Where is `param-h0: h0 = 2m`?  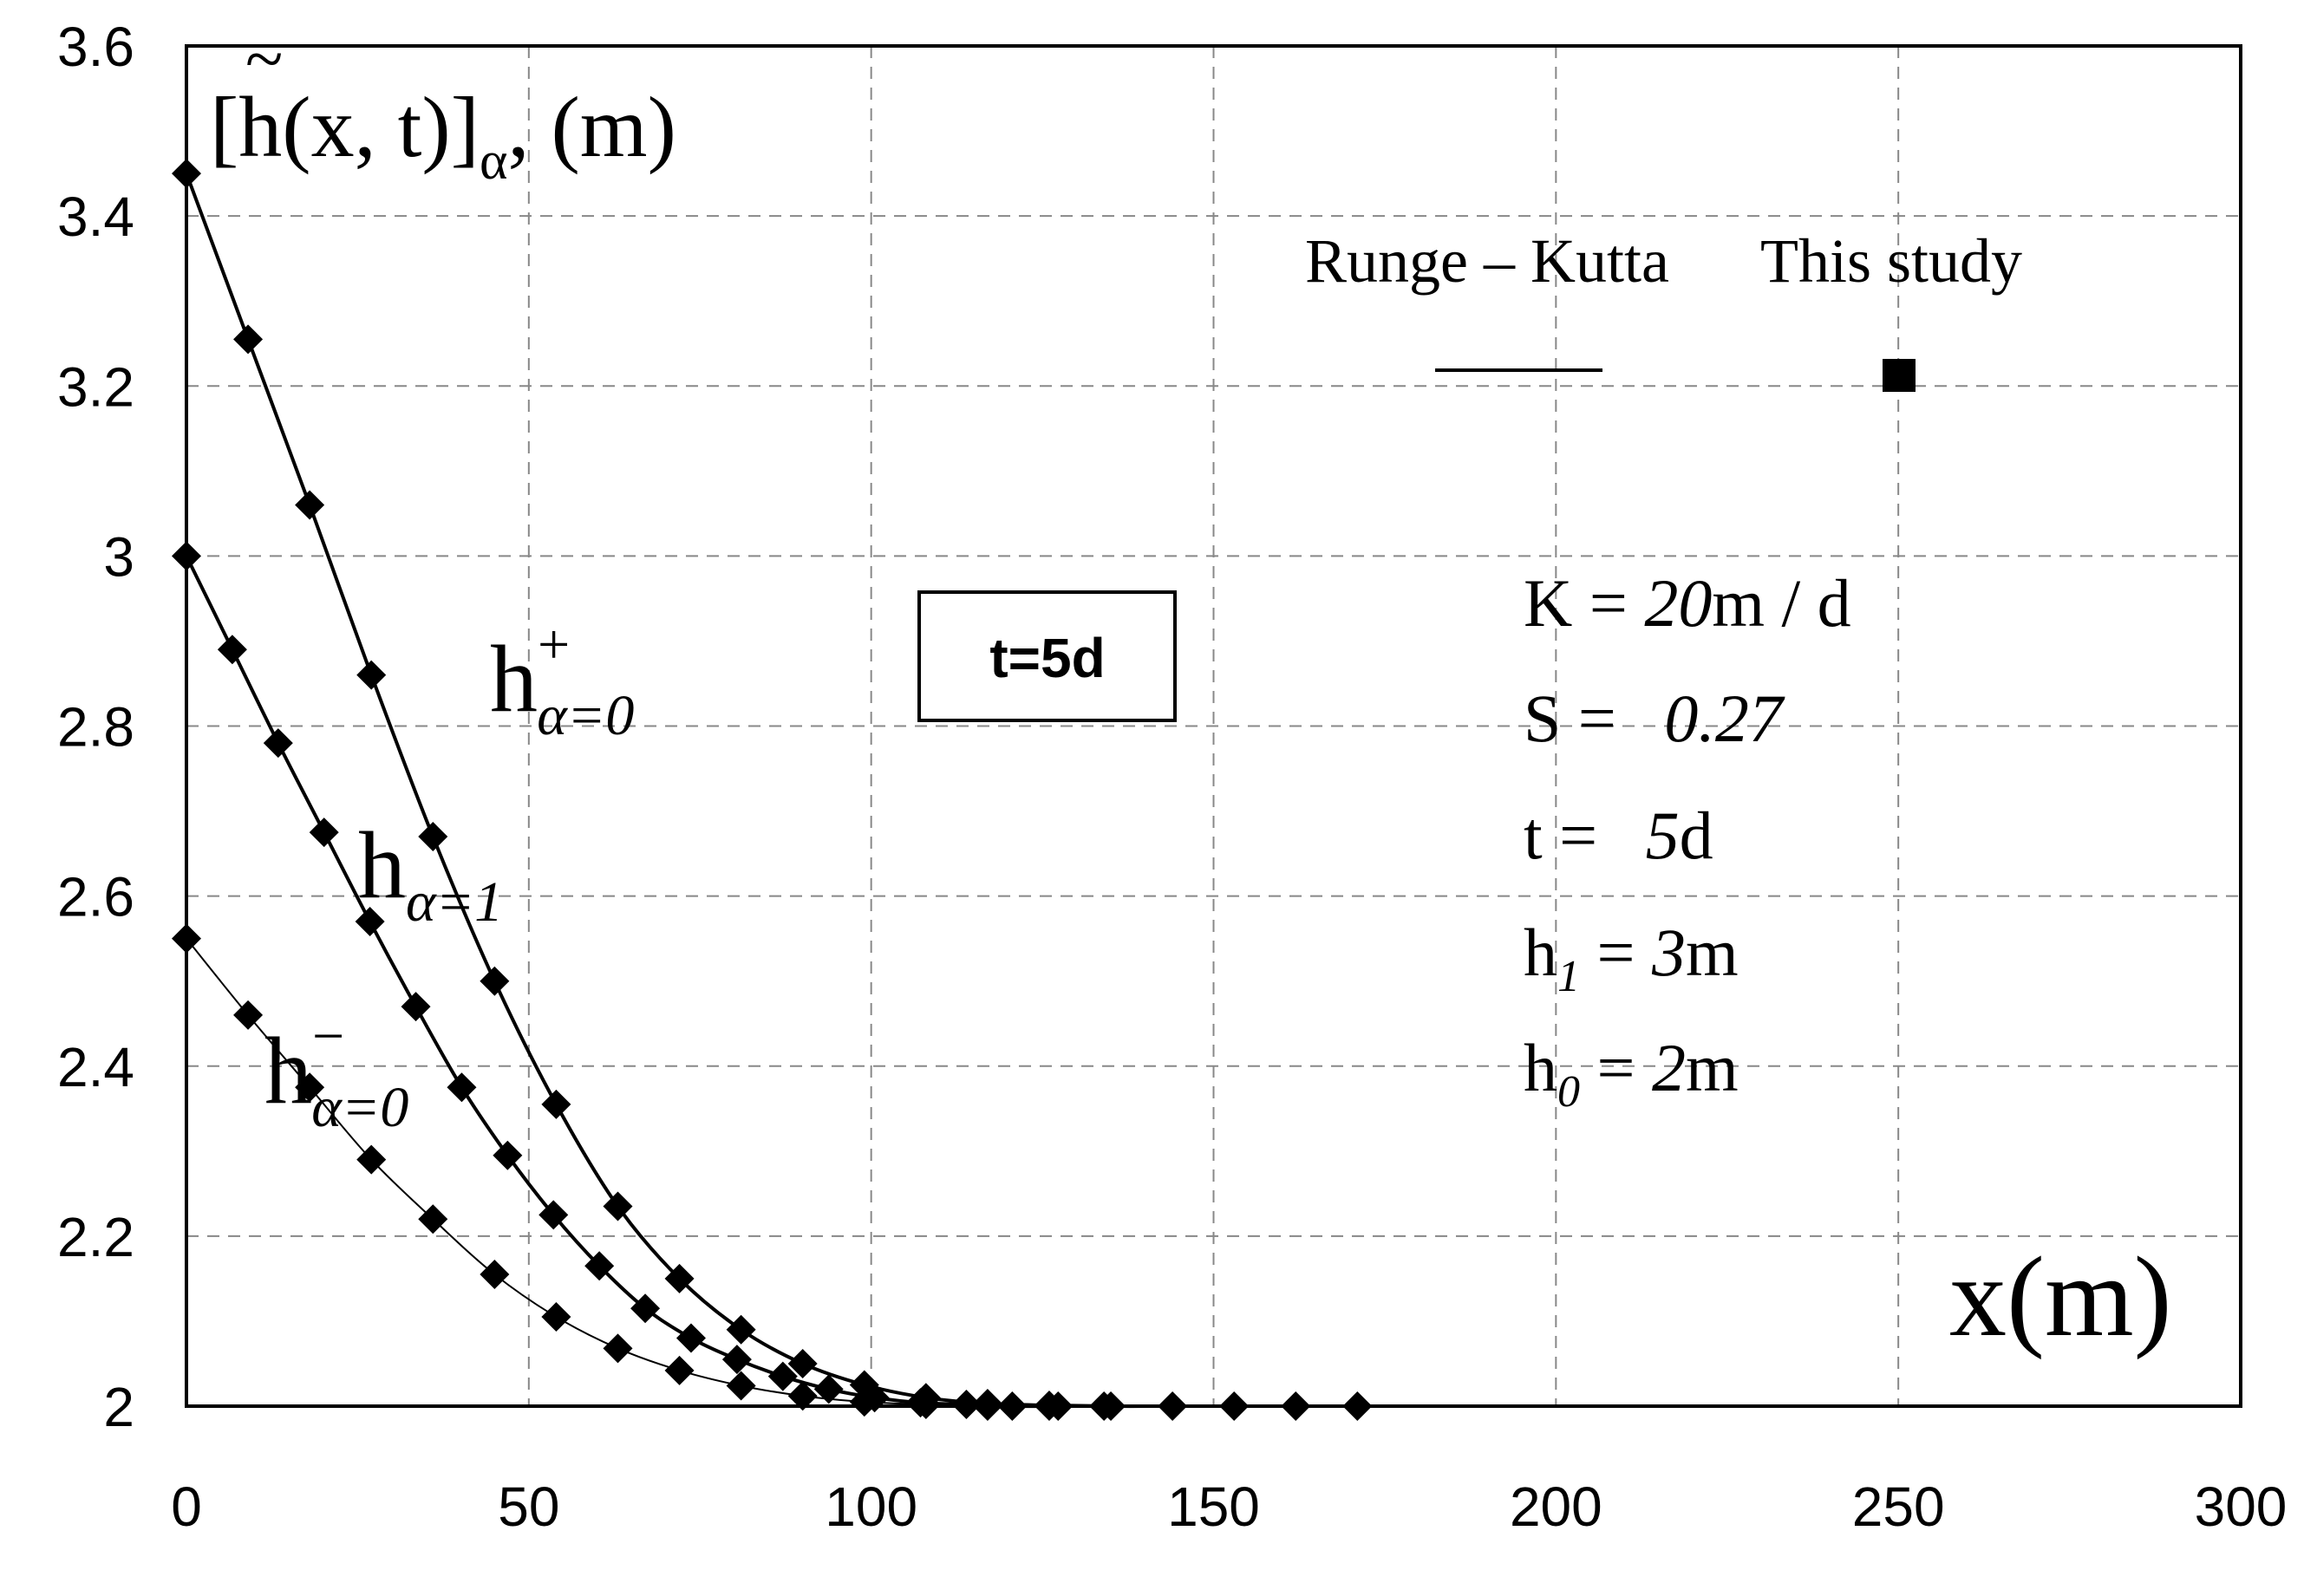
param-h0: h0 = 2m is located at coordinates (1631, 1073).